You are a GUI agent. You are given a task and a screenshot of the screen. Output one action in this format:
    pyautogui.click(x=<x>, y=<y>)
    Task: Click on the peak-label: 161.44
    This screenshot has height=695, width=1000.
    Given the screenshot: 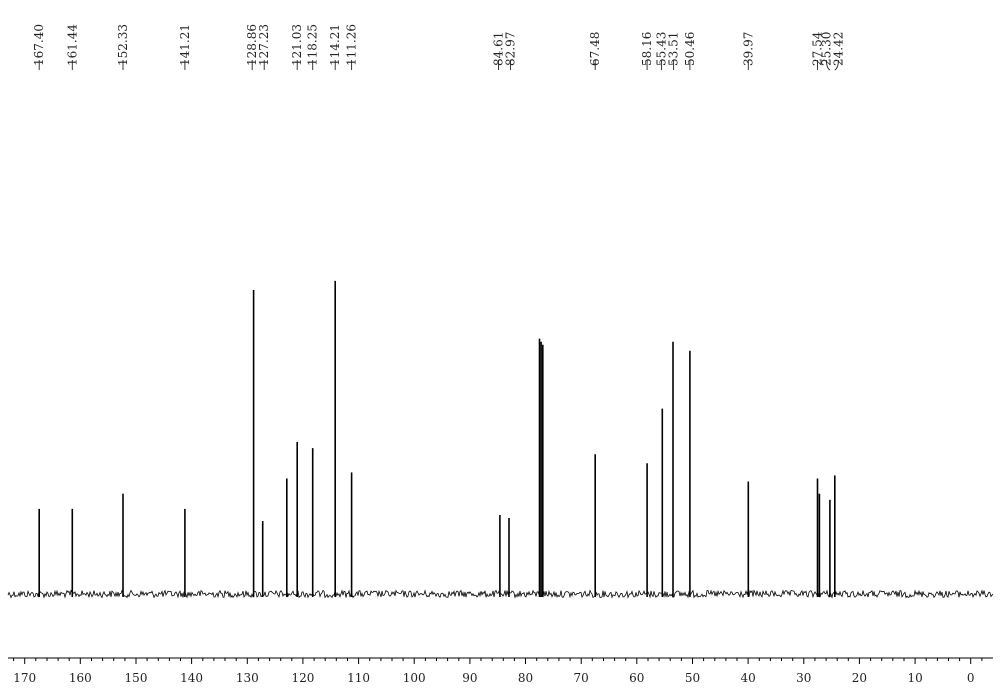 What is the action you would take?
    pyautogui.click(x=72, y=45)
    